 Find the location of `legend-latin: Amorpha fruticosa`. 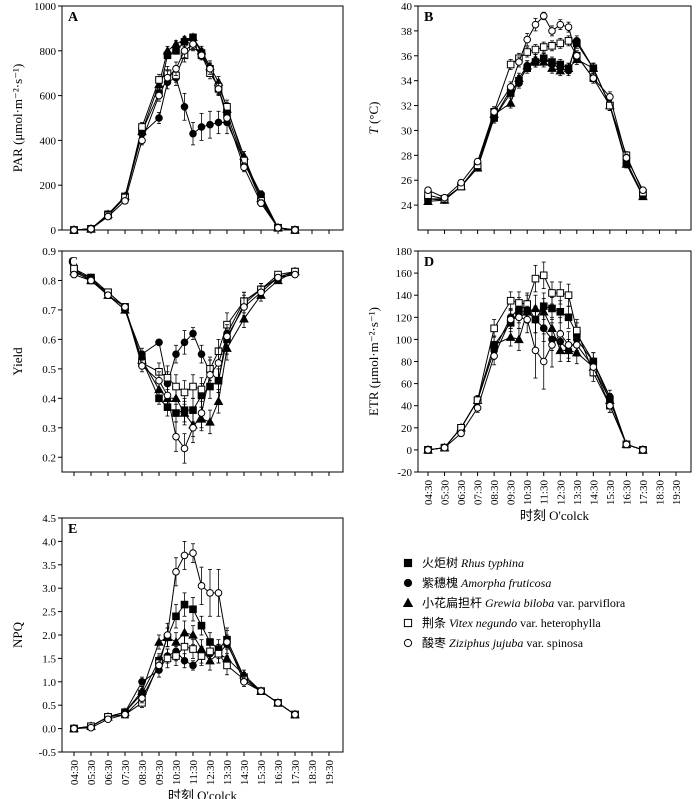

legend-latin: Amorpha fruticosa is located at coordinates (505, 583).